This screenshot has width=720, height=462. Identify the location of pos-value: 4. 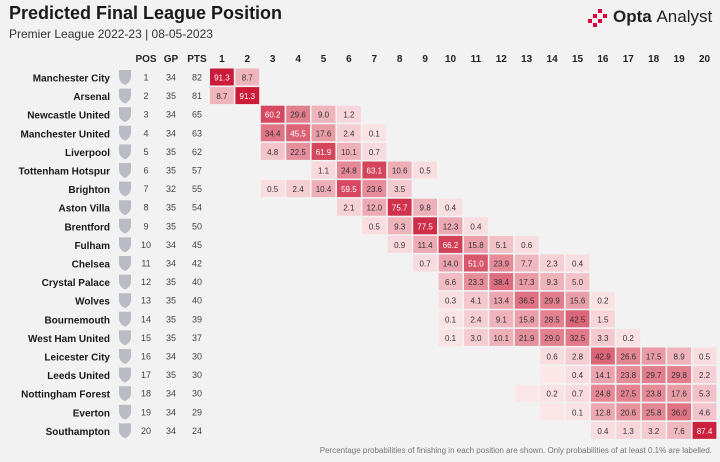
(145, 133).